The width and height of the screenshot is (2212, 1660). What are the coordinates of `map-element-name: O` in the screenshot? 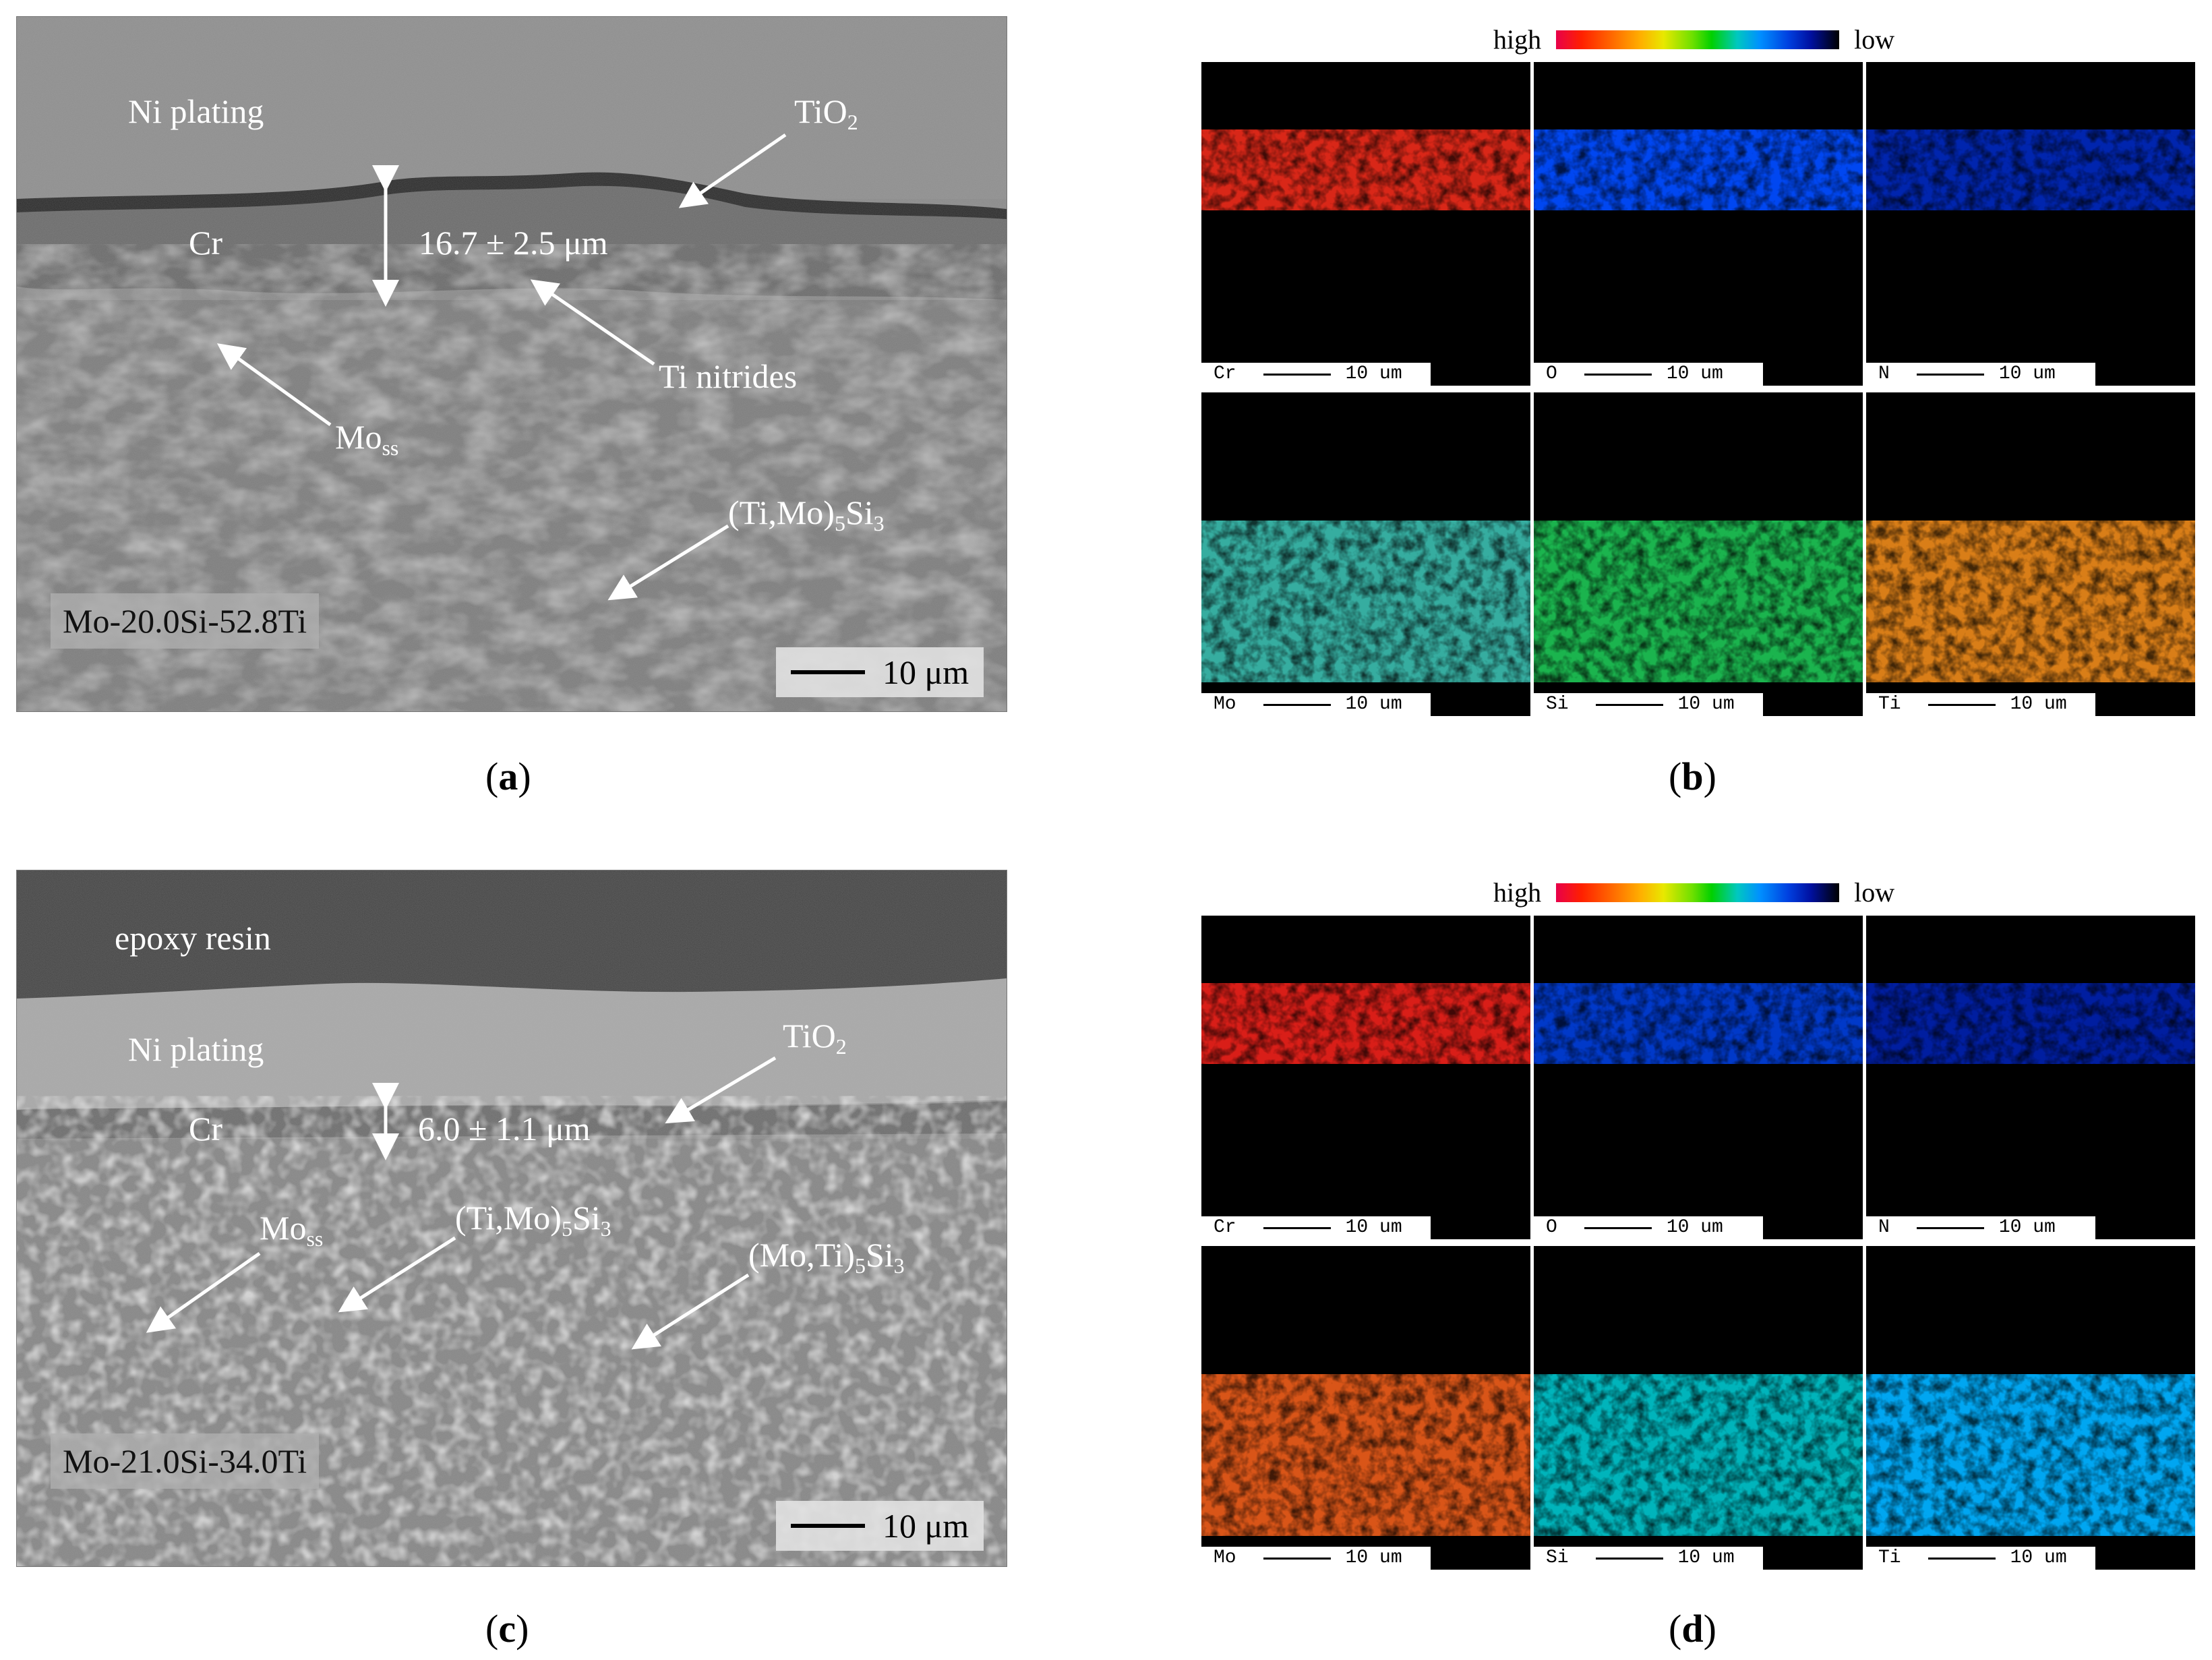 It's located at (1551, 1227).